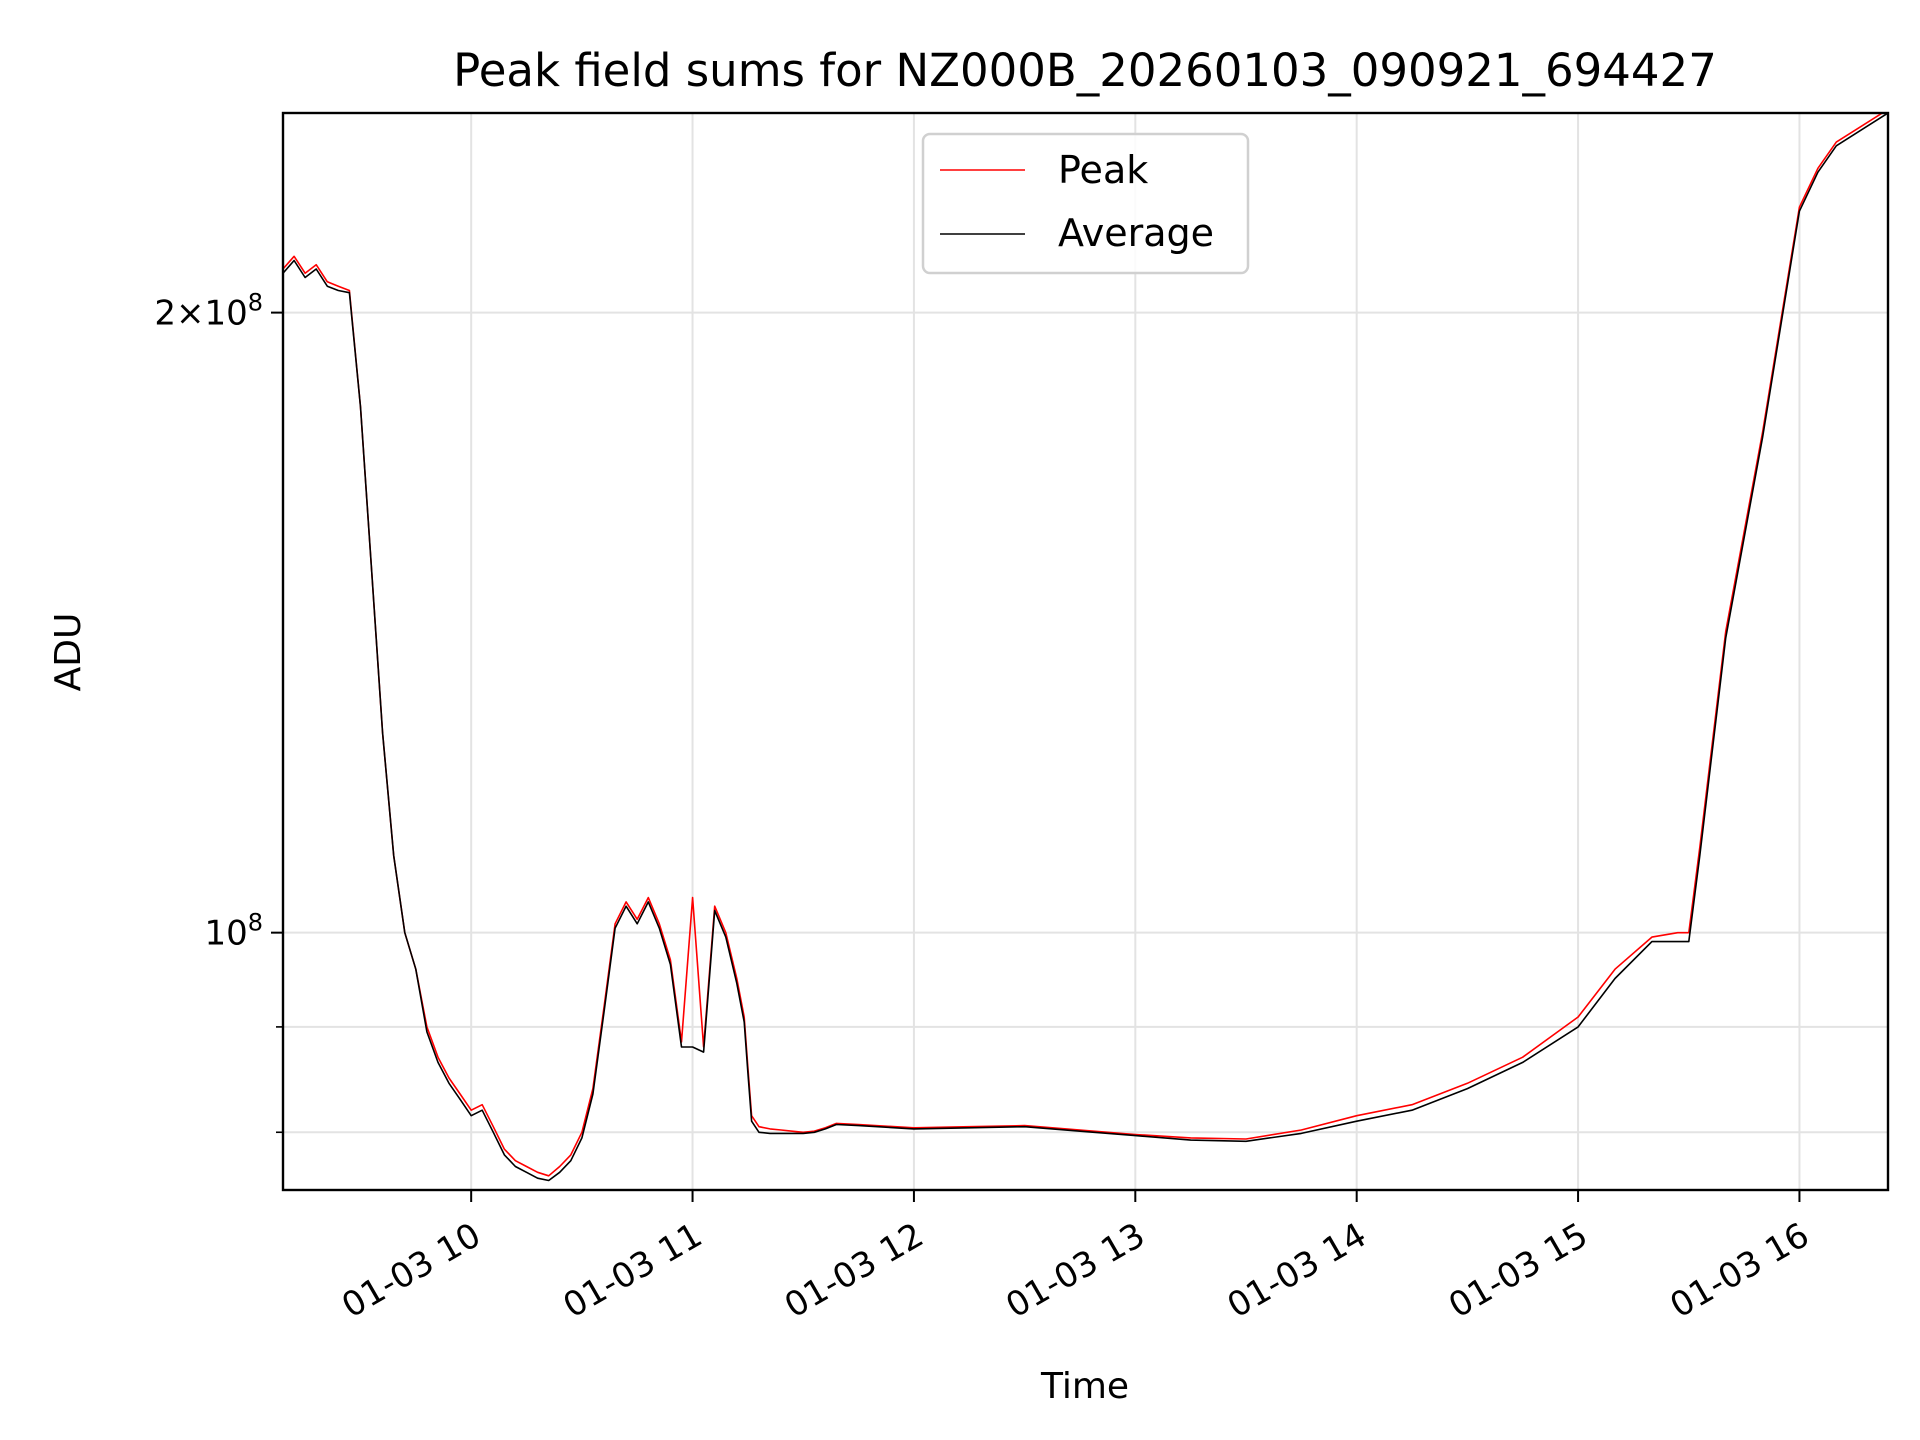  Describe the element at coordinates (854, 1270) in the screenshot. I see `x-tick-label: 01-03 12` at that location.